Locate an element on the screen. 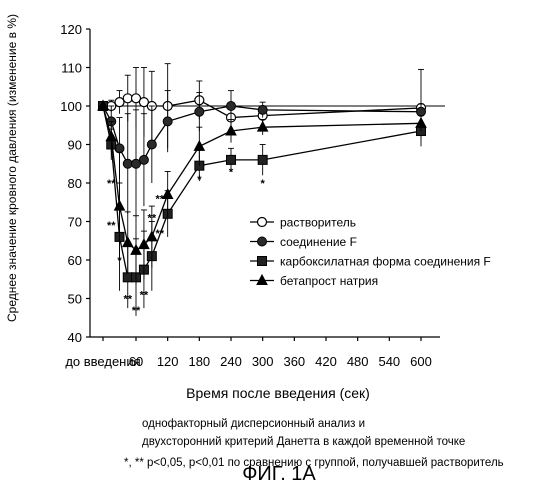 This screenshot has width=558, height=500. x-tick-label: 420 is located at coordinates (326, 361).